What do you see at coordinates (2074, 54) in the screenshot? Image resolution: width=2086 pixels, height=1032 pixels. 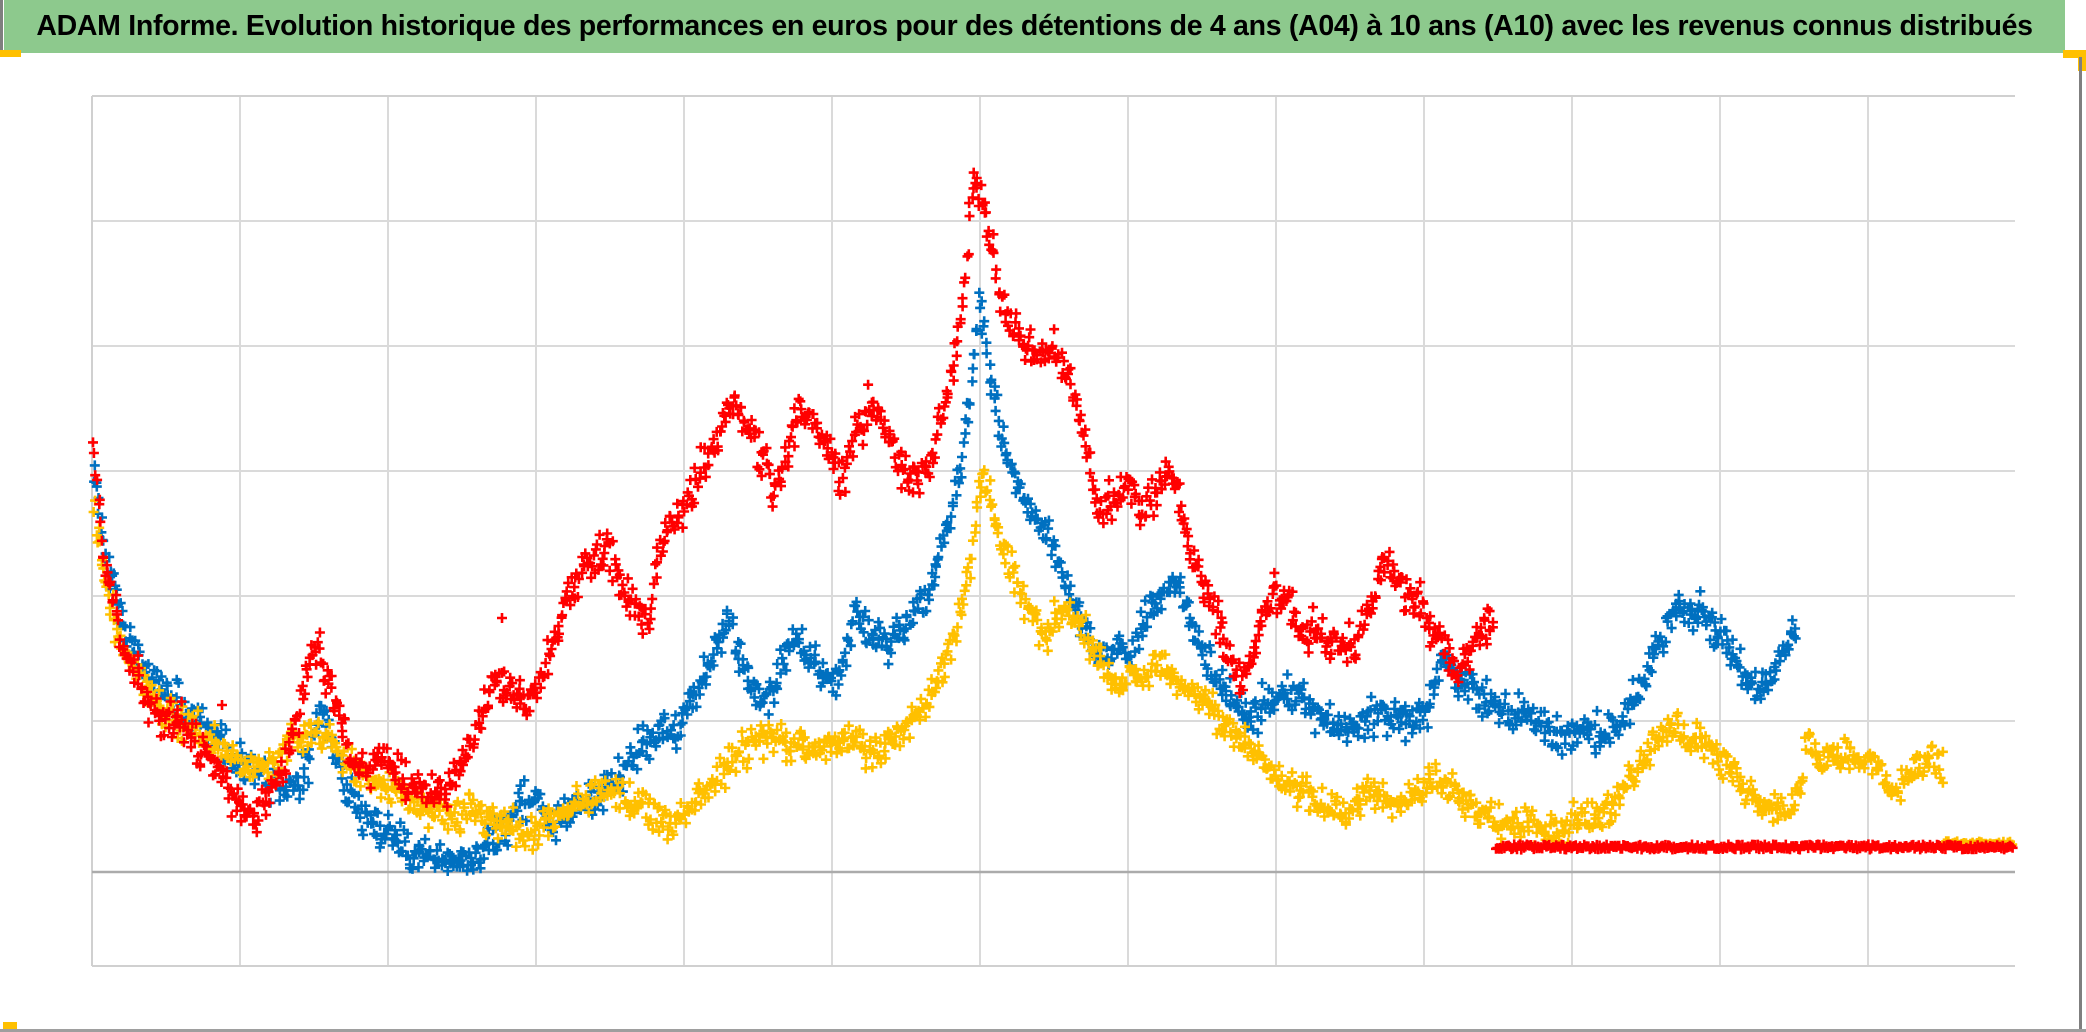 I see `selection-handle-top-right-h` at bounding box center [2074, 54].